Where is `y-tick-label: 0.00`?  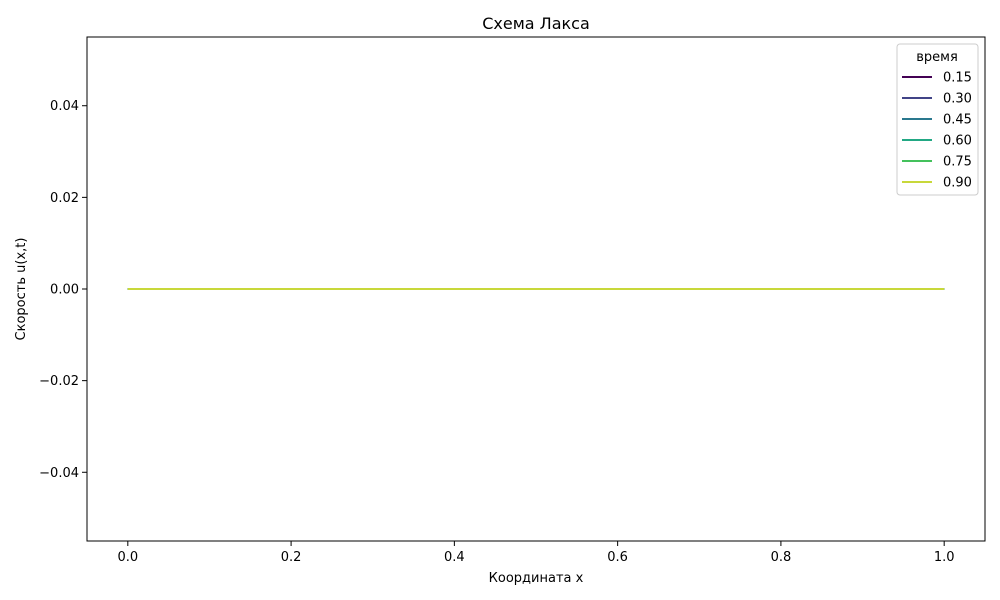
y-tick-label: 0.00 is located at coordinates (64, 290).